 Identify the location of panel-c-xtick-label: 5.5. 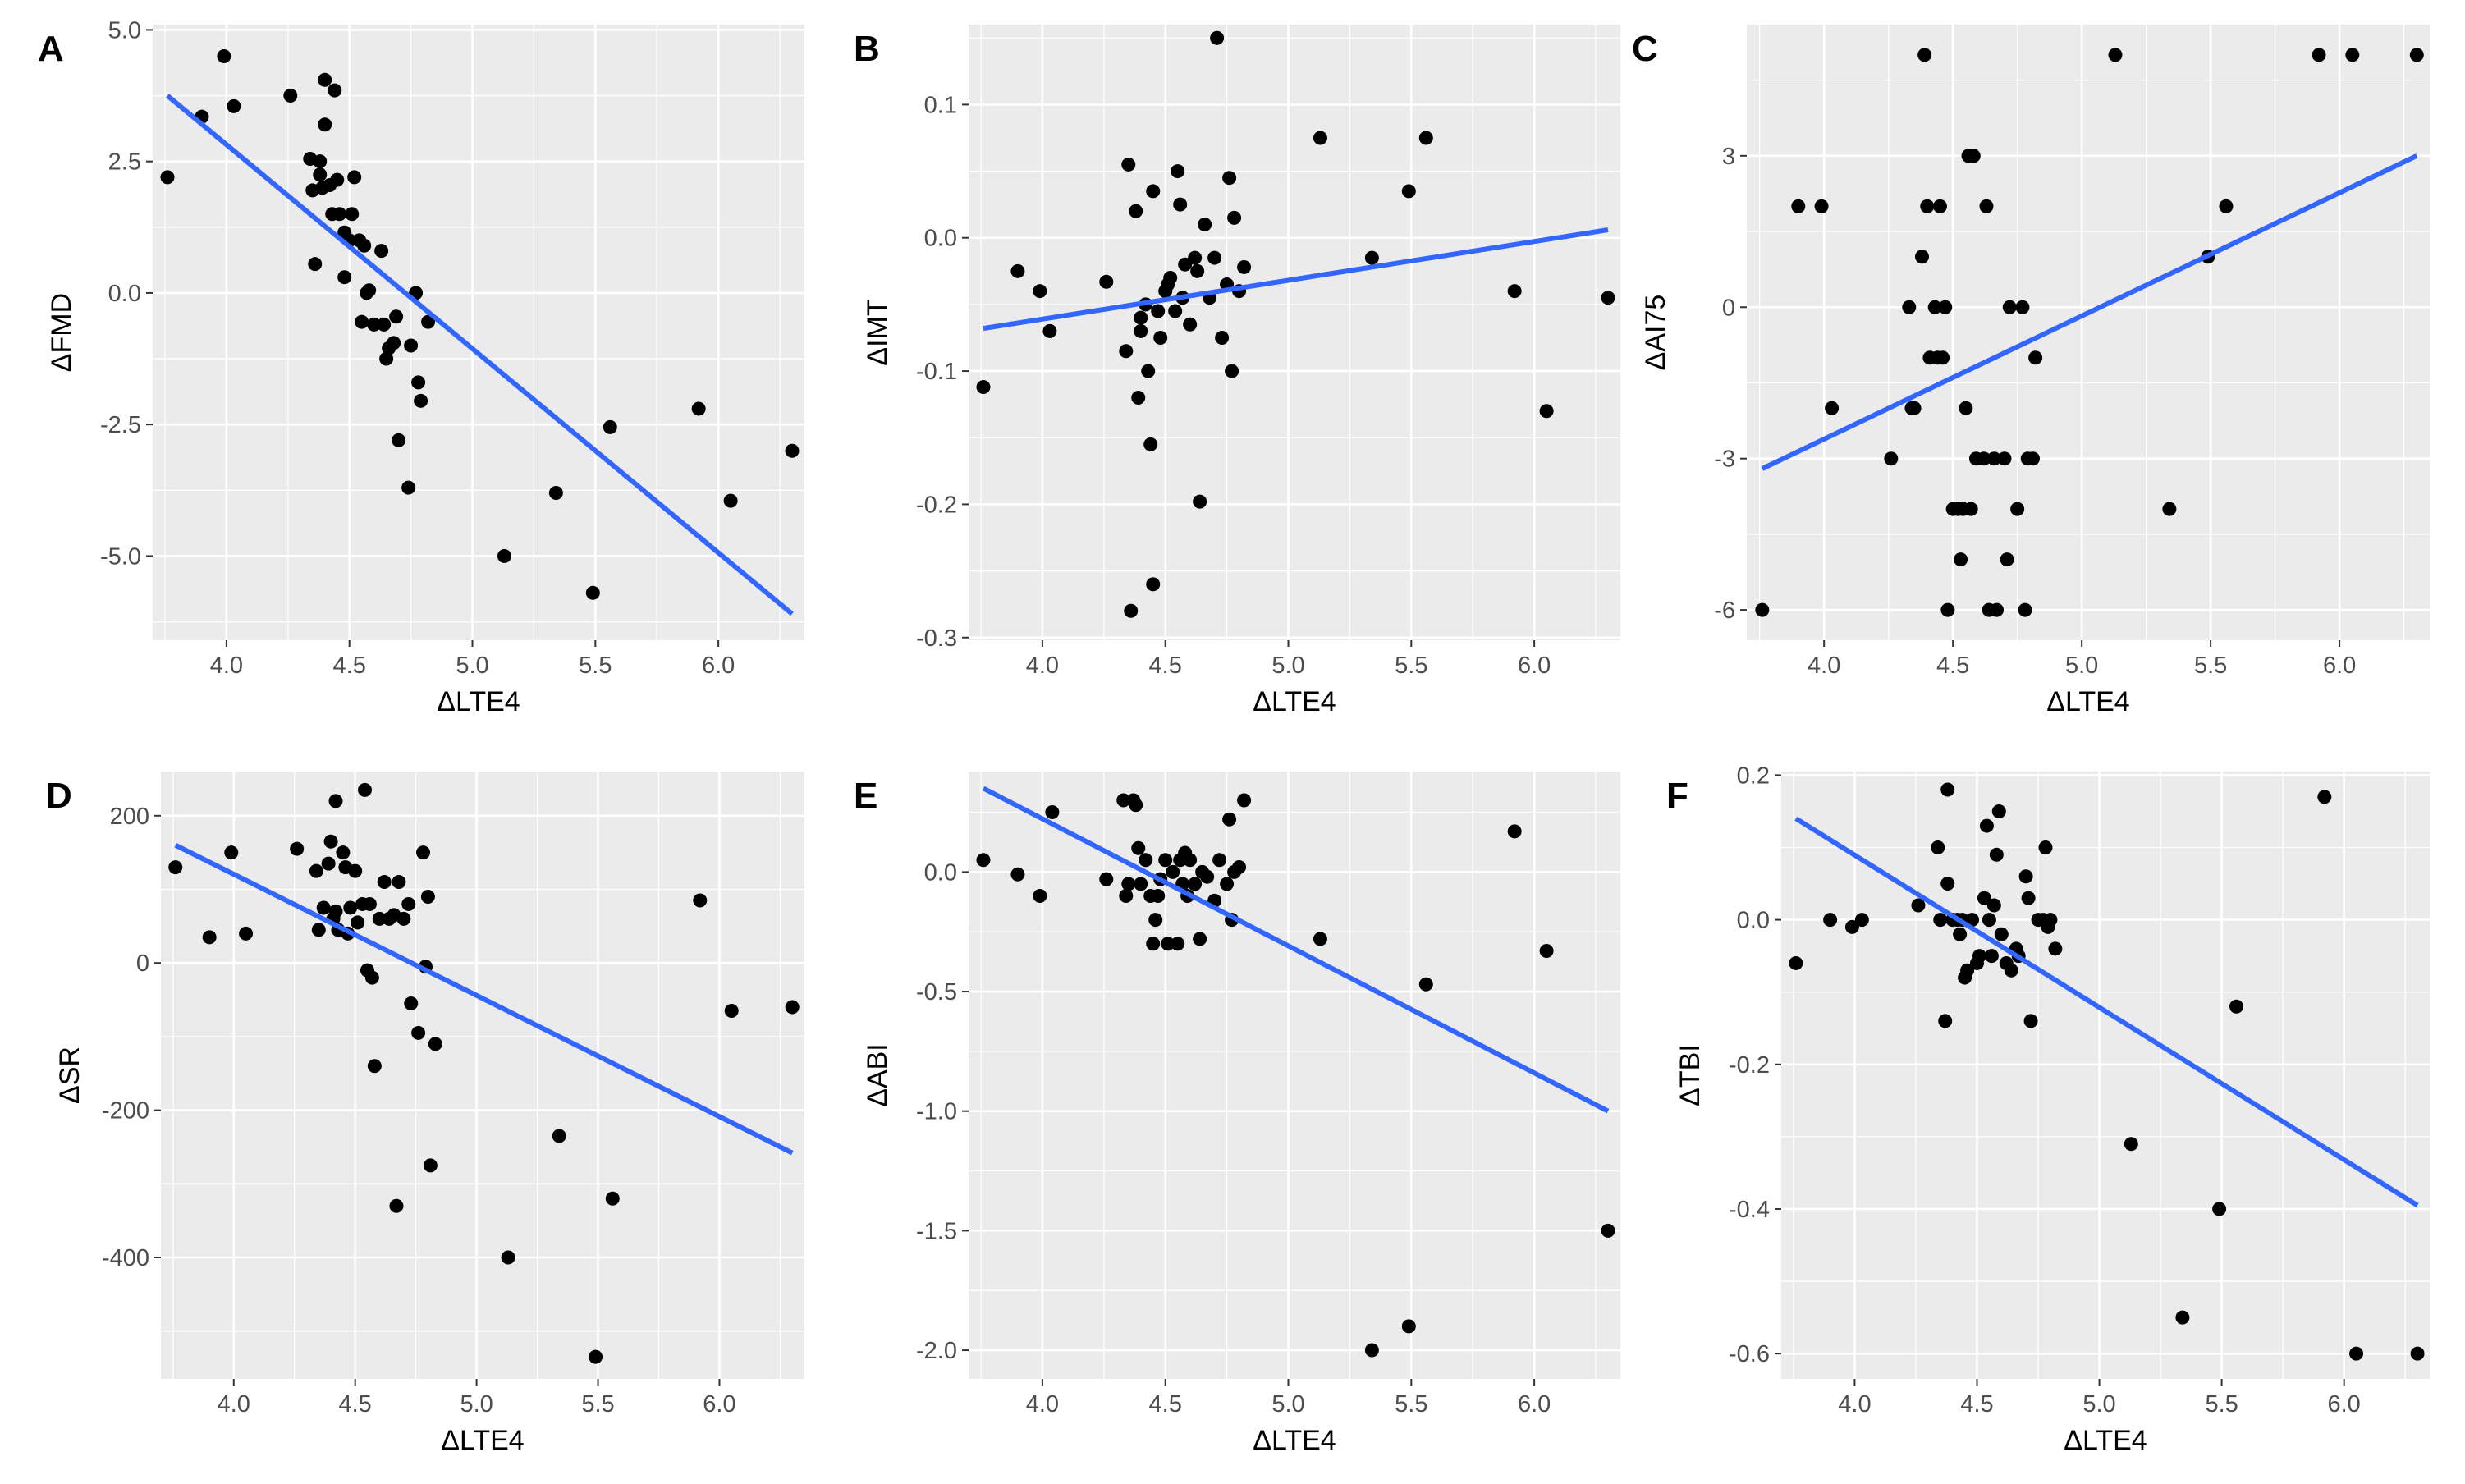
(2210, 666).